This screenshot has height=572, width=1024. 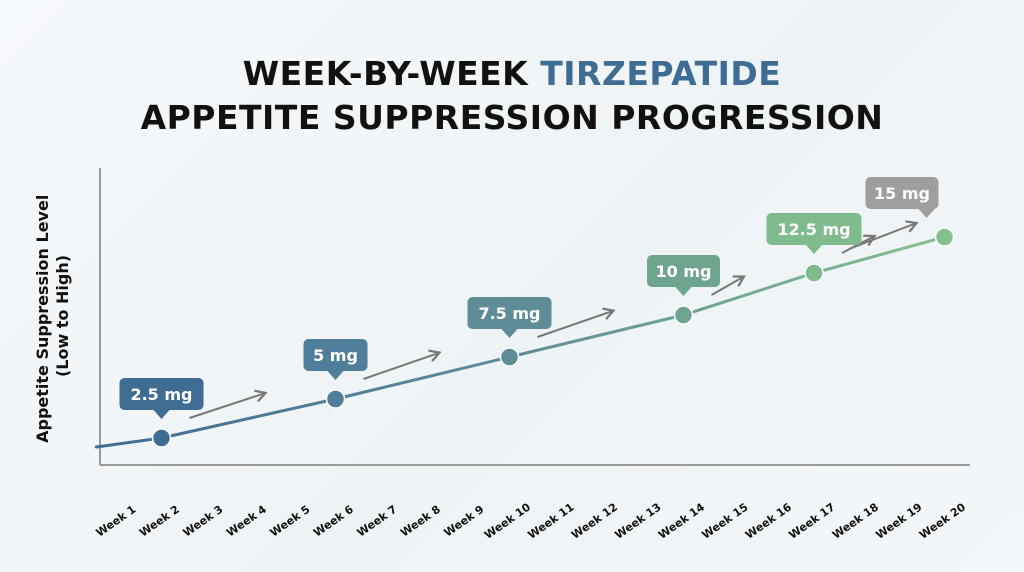 What do you see at coordinates (507, 520) in the screenshot?
I see `x-tick-label: Week 10` at bounding box center [507, 520].